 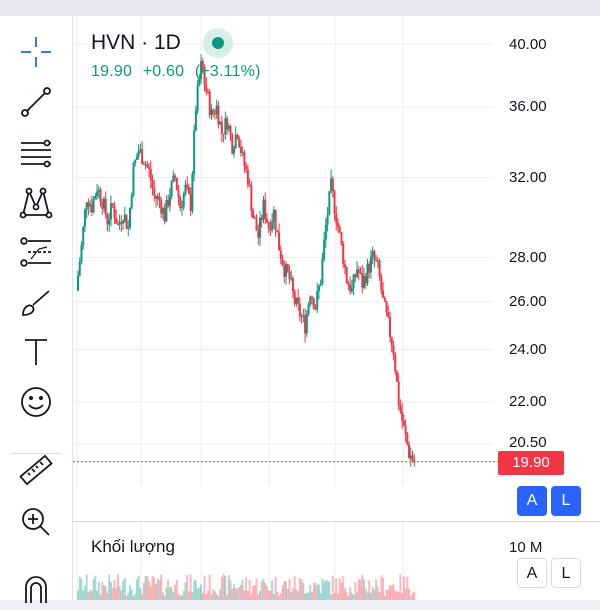 I want to click on last-price: 19.90, so click(x=112, y=71).